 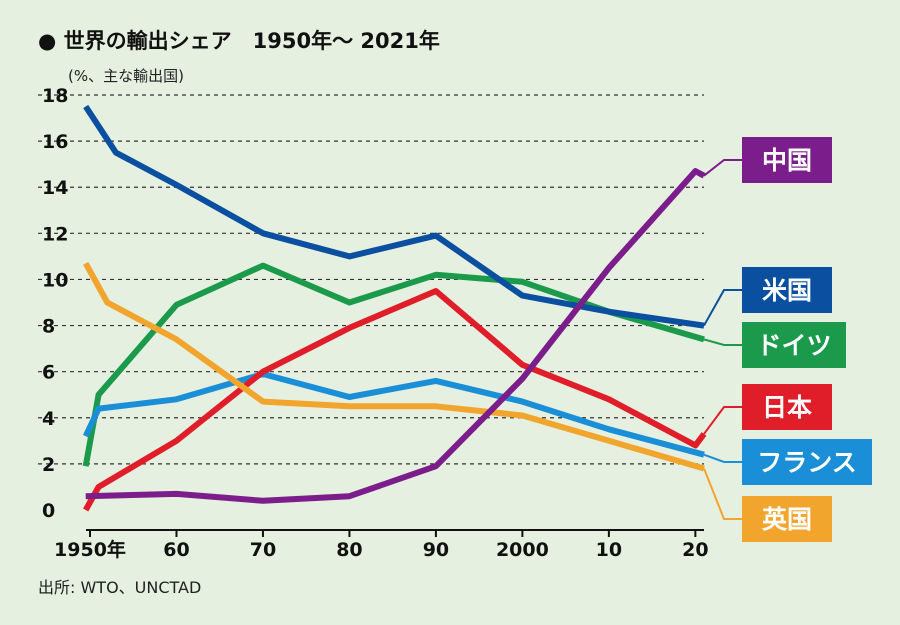 I want to click on label-text-4: フランス, so click(x=807, y=462).